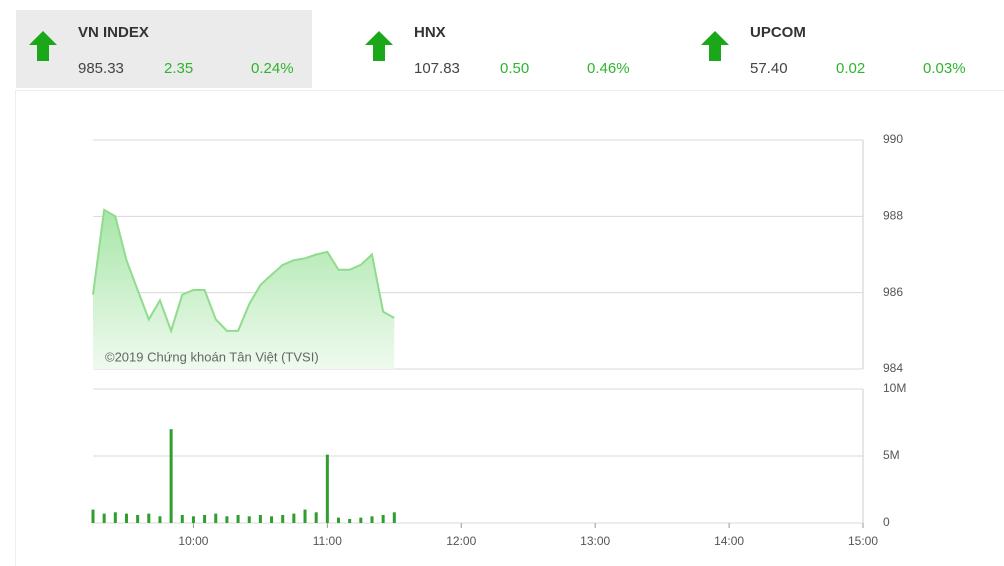 This screenshot has height=566, width=1004. I want to click on area, so click(244, 289).